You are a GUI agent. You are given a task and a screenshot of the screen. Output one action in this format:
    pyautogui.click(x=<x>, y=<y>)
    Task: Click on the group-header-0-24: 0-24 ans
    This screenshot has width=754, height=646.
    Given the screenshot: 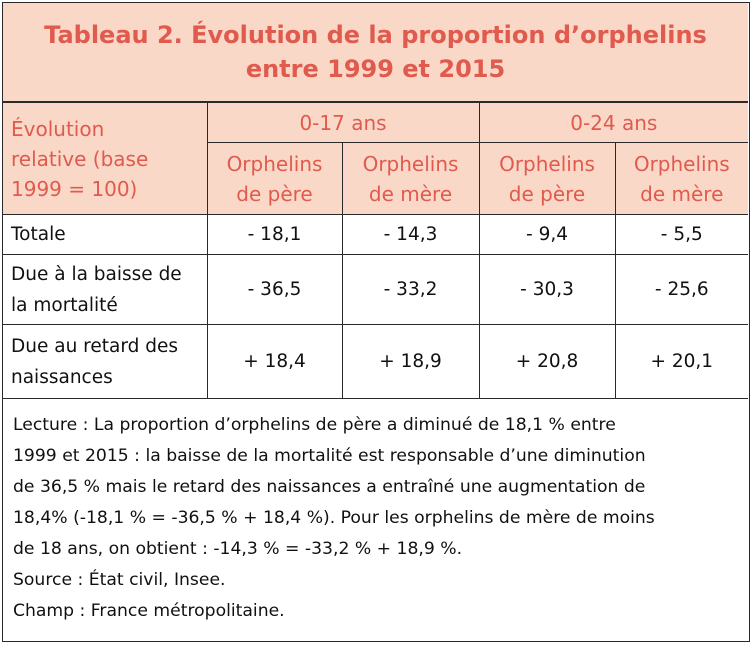 What is the action you would take?
    pyautogui.click(x=613, y=122)
    